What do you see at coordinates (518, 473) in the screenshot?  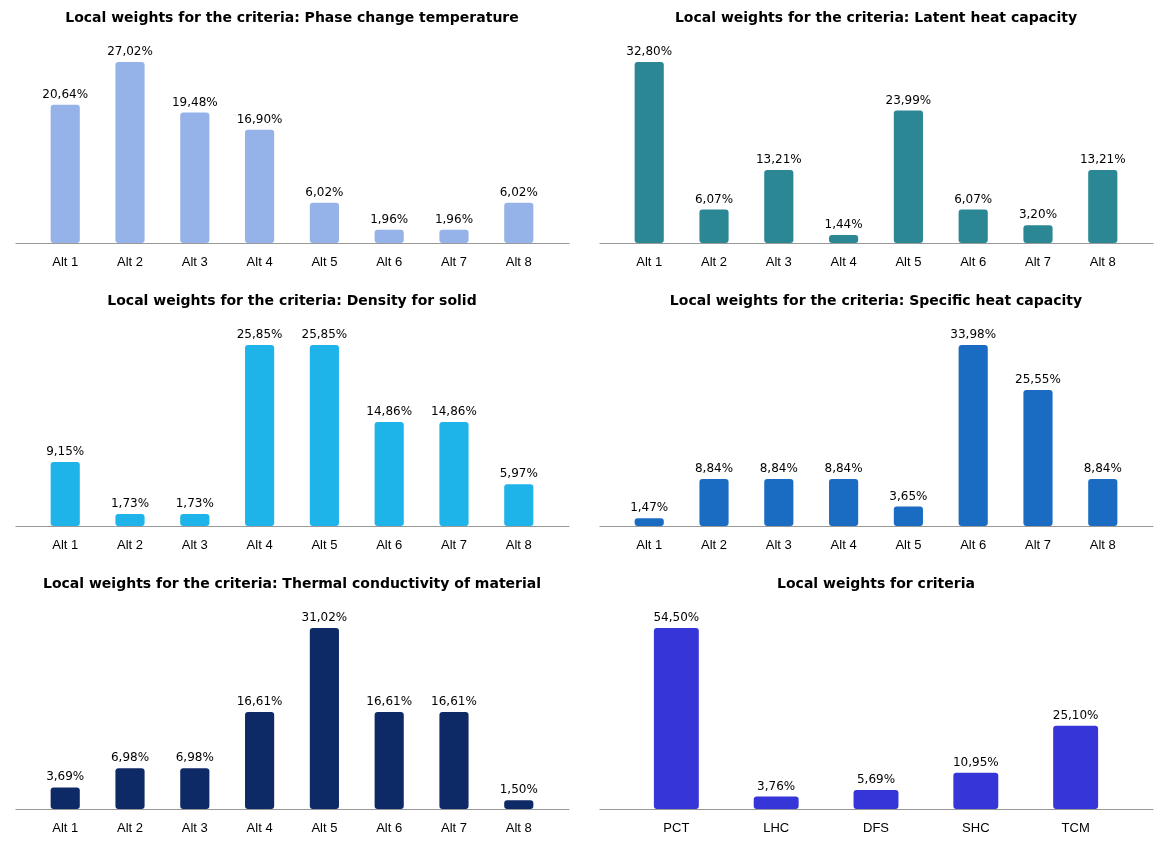 I see `data-label: 5,97%` at bounding box center [518, 473].